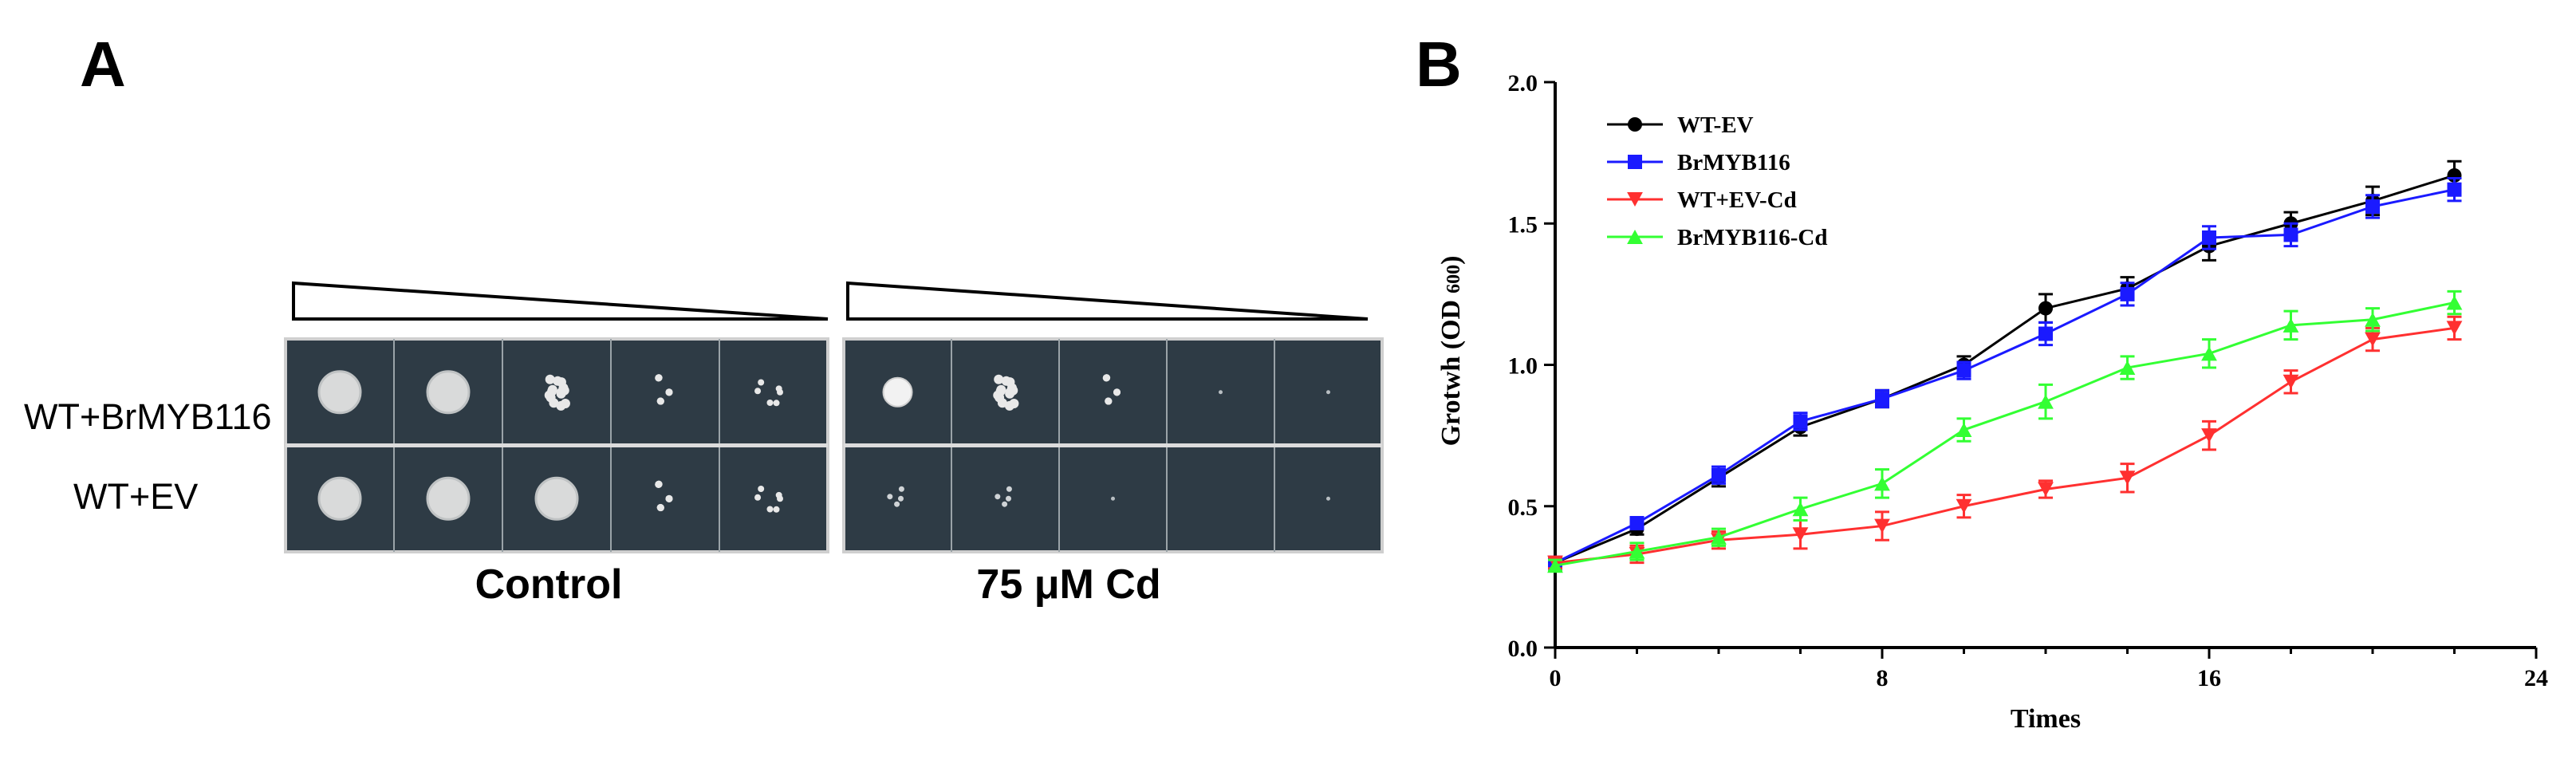 The image size is (2576, 760). I want to click on legend-entry: BrMYB116-Cd, so click(1717, 237).